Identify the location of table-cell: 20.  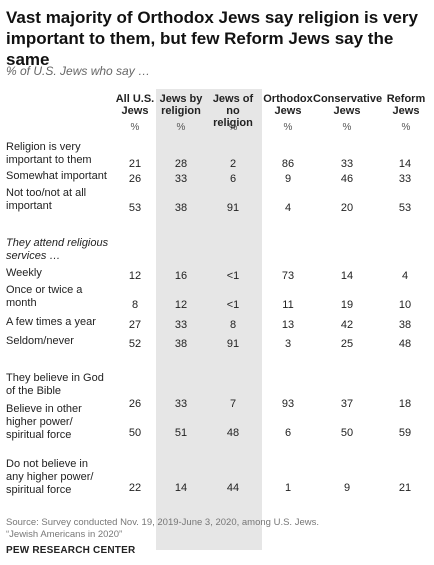
(347, 208).